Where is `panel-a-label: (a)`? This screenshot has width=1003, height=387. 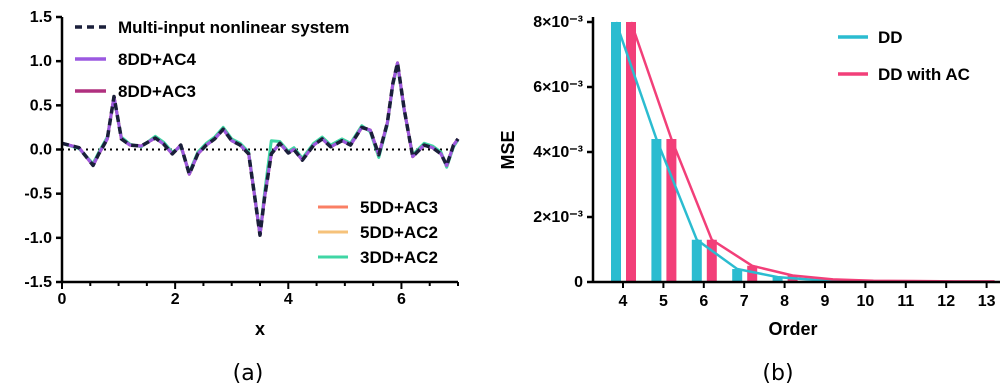
panel-a-label: (a) is located at coordinates (248, 373).